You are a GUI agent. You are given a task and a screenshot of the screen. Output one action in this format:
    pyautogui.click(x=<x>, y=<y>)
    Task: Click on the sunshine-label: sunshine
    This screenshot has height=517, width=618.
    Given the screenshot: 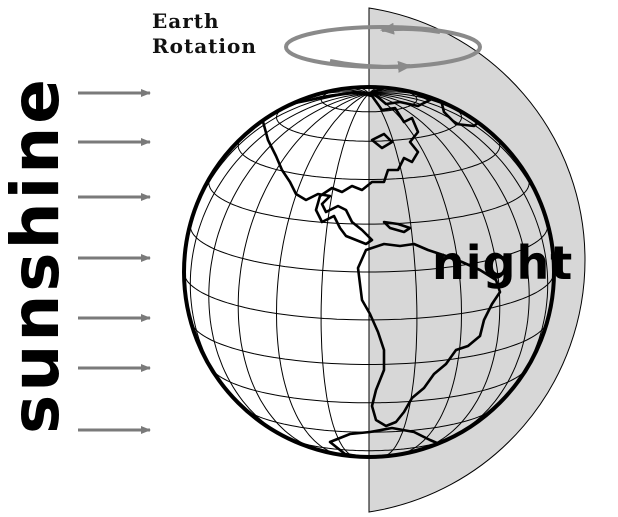 What is the action you would take?
    pyautogui.click(x=37, y=255)
    